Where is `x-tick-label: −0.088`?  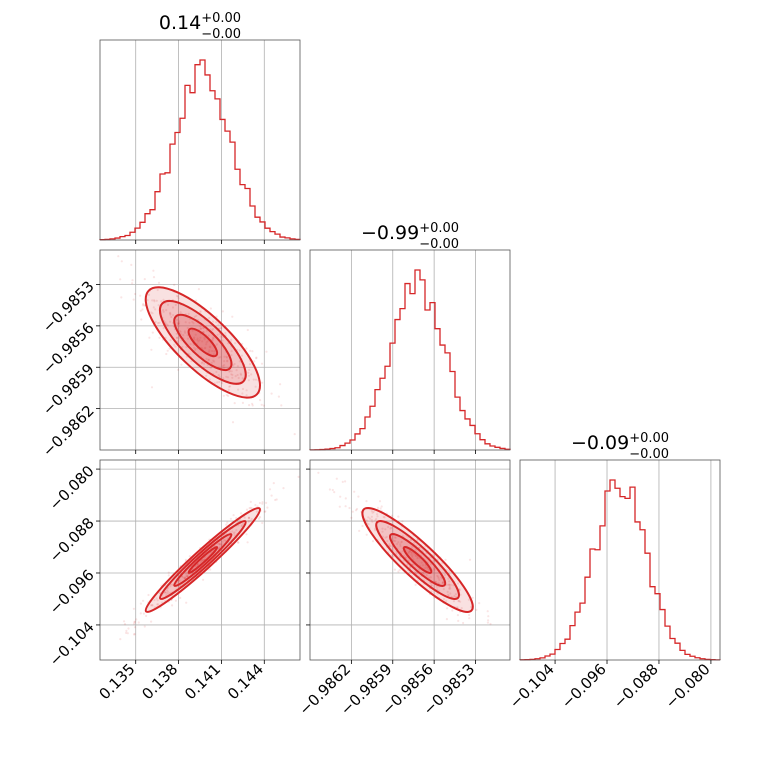 x-tick-label: −0.088 is located at coordinates (636, 686).